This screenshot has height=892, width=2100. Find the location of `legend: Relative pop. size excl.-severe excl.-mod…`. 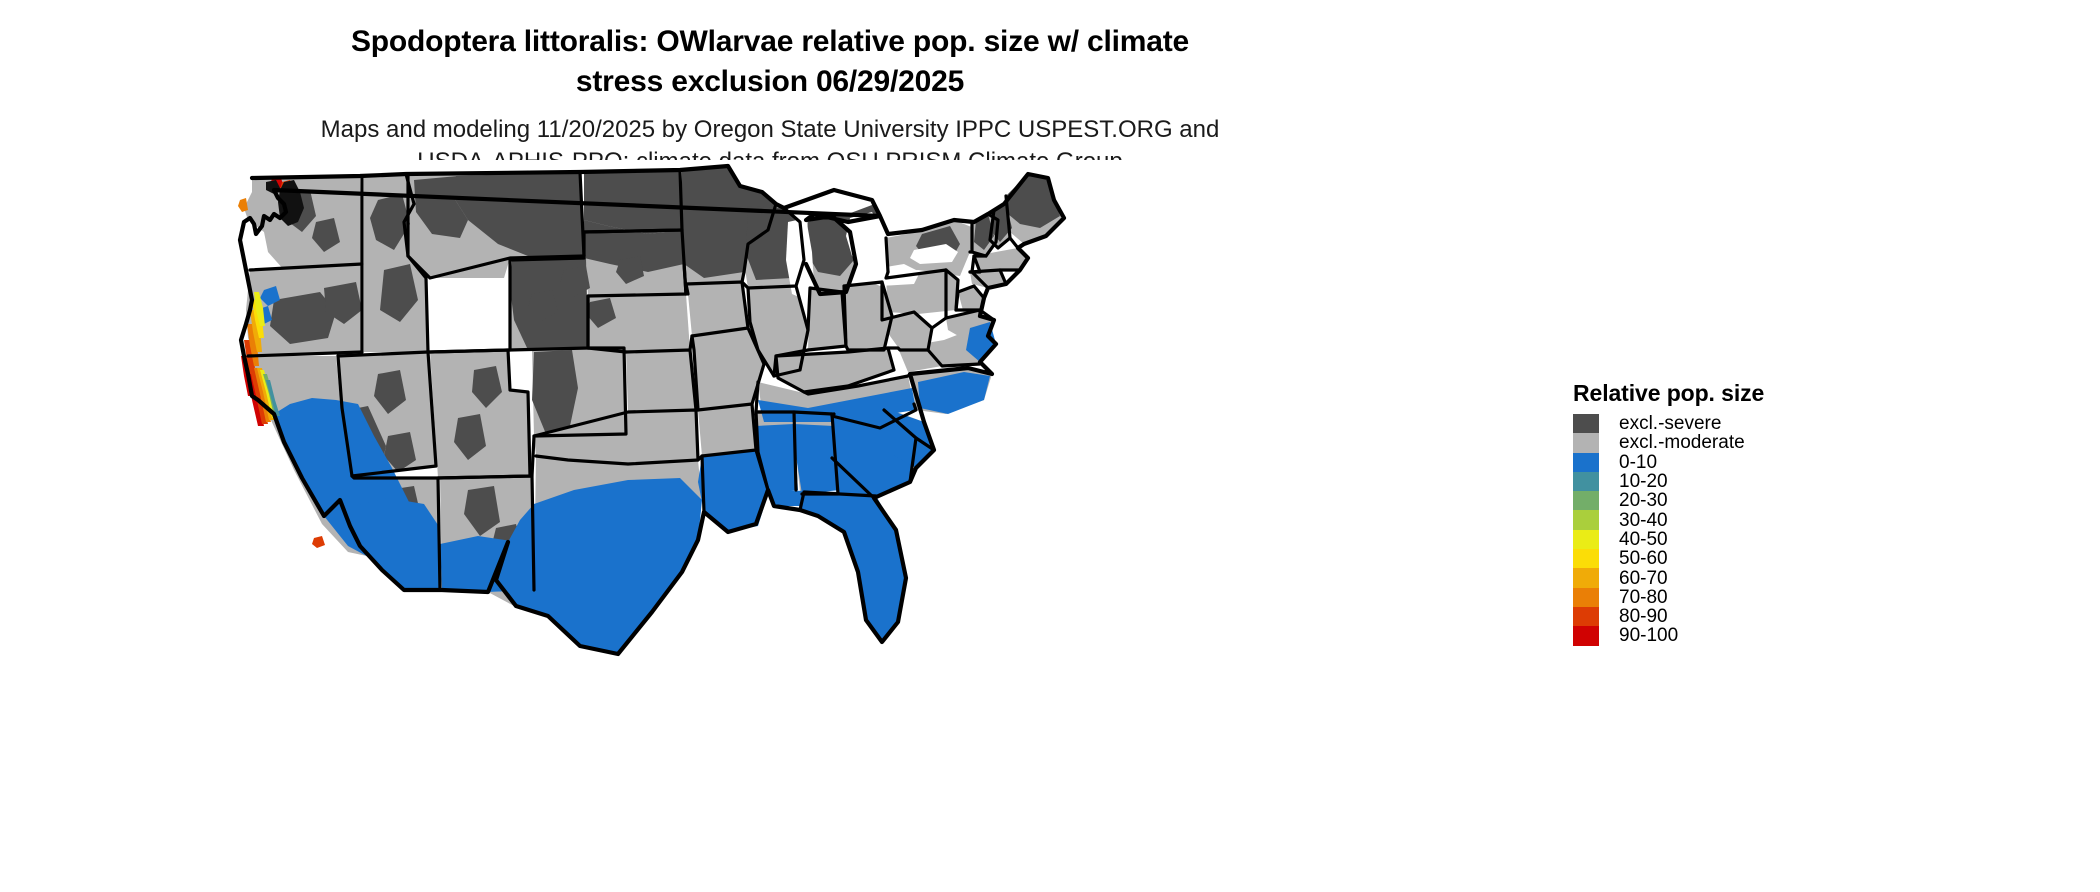

legend: Relative pop. size excl.-severe excl.-mod… is located at coordinates (1763, 513).